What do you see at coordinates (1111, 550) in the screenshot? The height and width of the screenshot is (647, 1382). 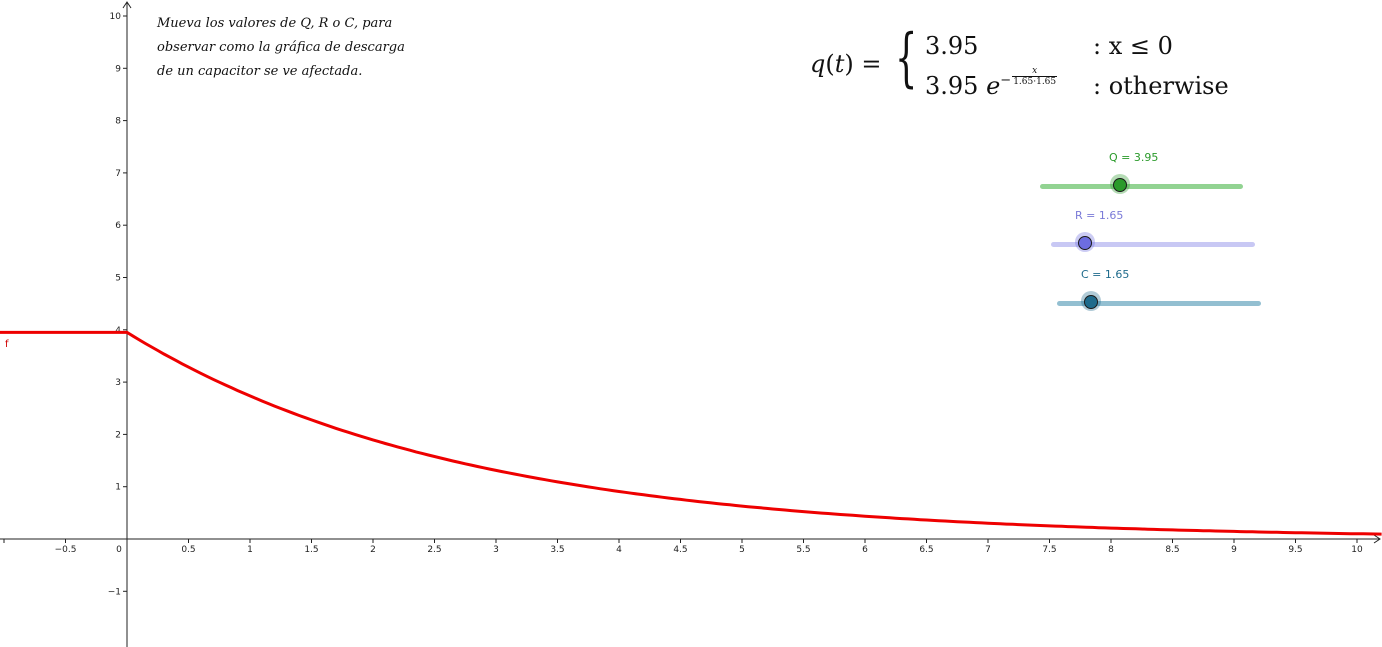 I see `x-tick-label: 8` at bounding box center [1111, 550].